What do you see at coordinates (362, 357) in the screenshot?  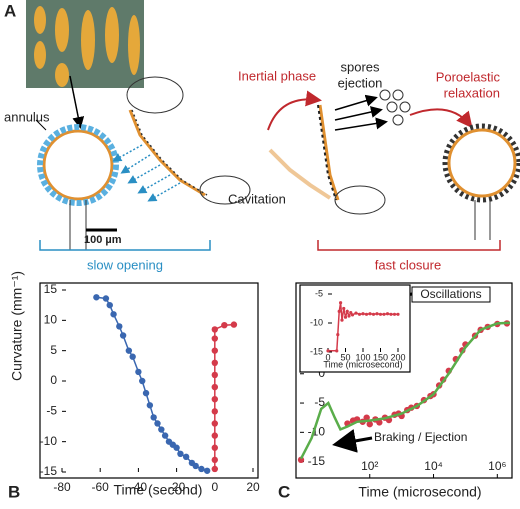 I see `x-tick-label: 100` at bounding box center [362, 357].